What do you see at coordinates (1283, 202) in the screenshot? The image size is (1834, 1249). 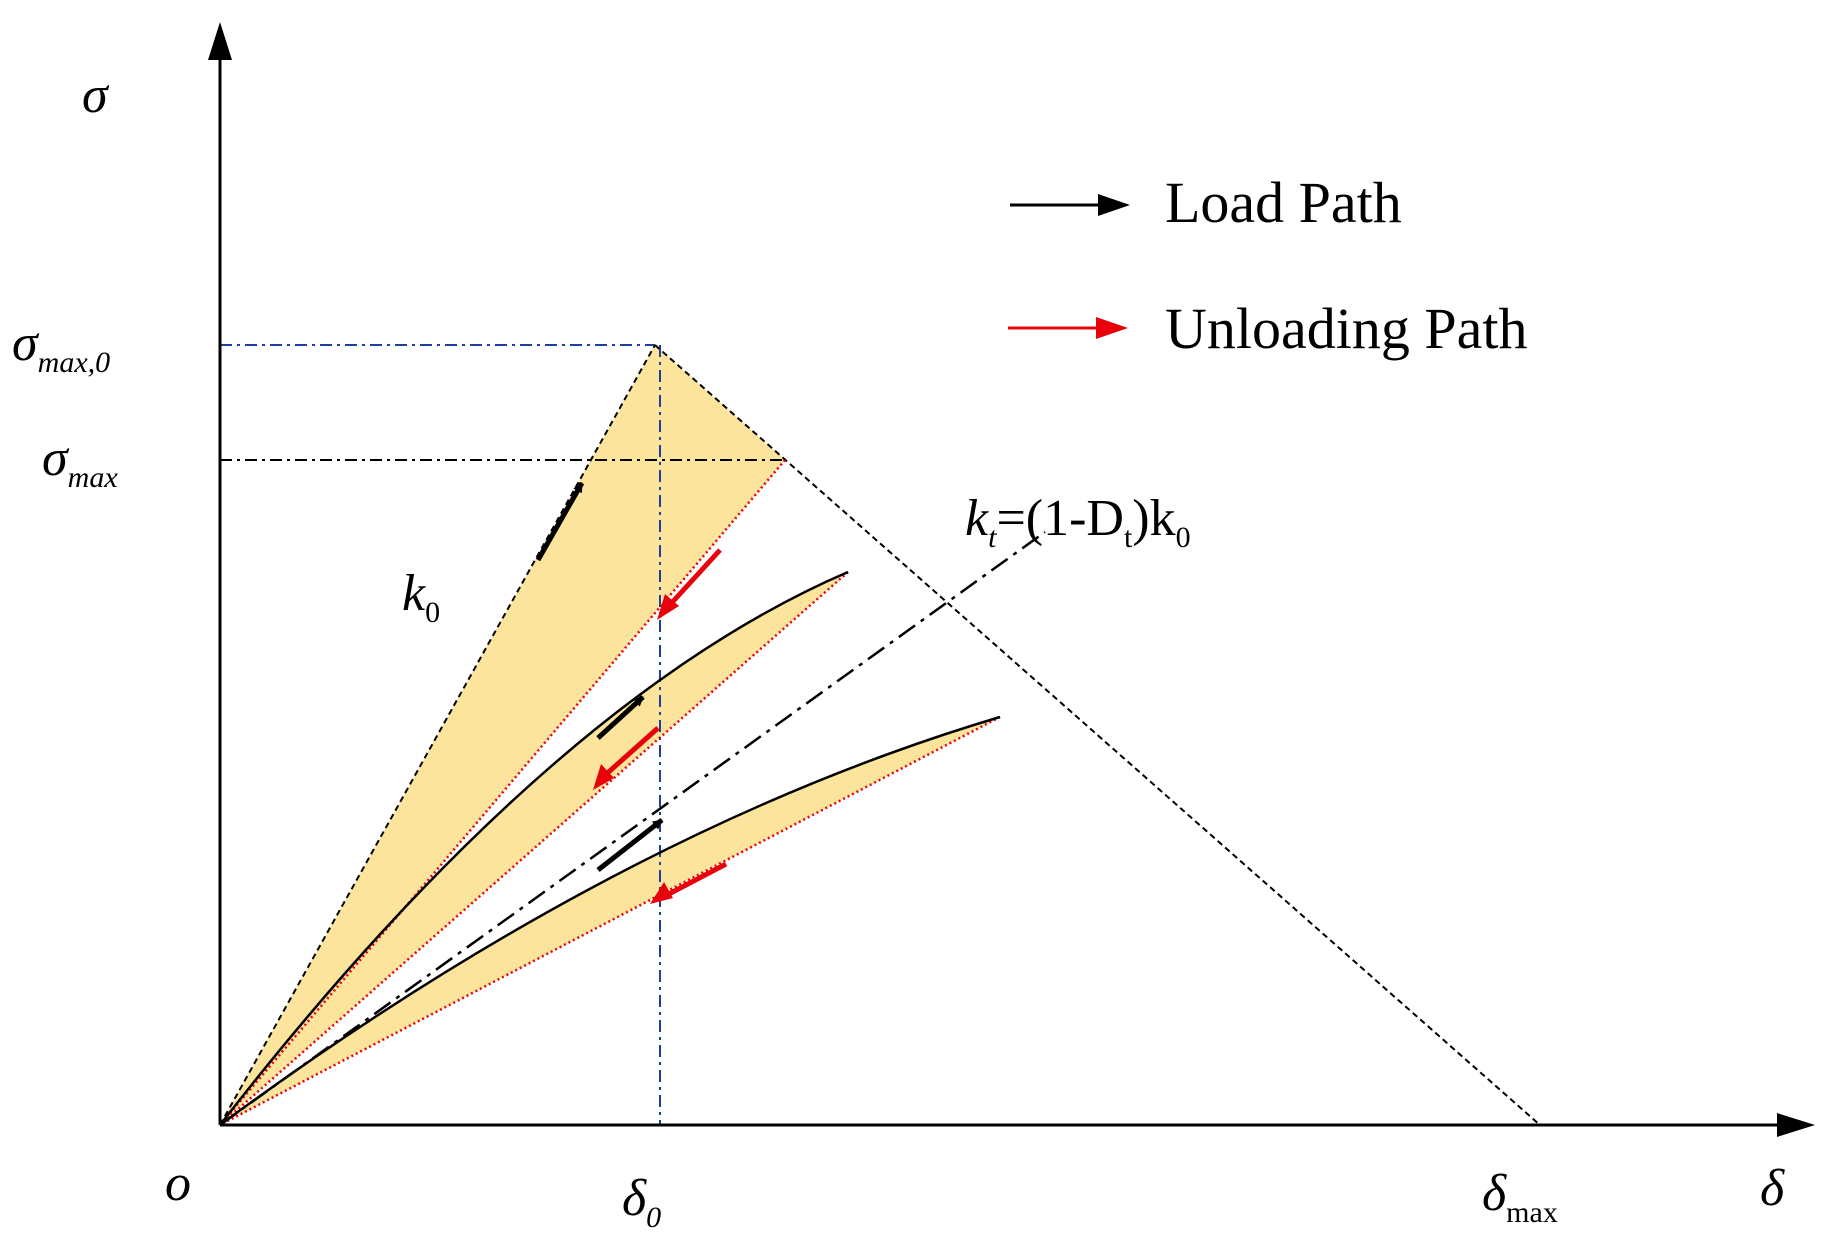 I see `legend-load-label: Load Path` at bounding box center [1283, 202].